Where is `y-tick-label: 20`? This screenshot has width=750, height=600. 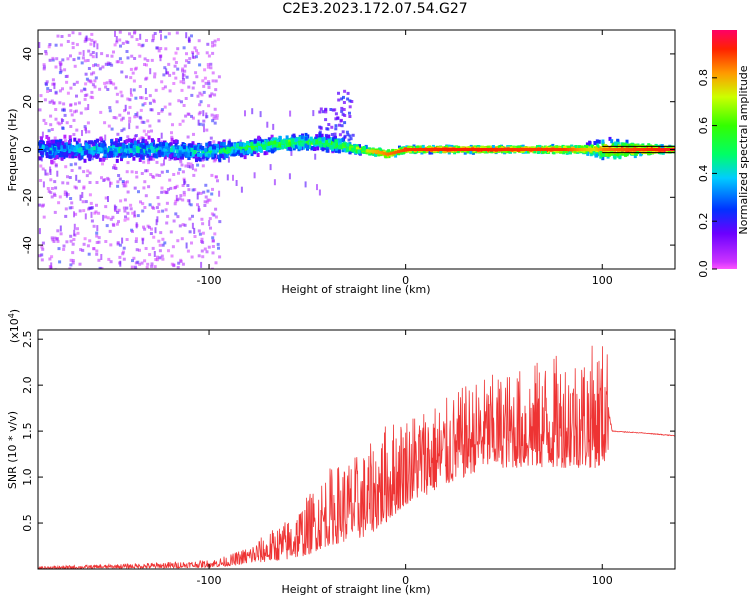 y-tick-label: 20 is located at coordinates (27, 102).